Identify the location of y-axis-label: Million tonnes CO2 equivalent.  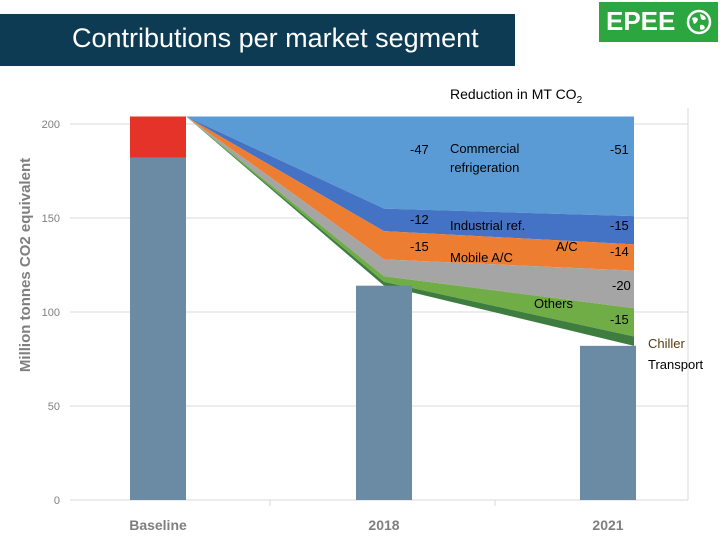
(25, 265).